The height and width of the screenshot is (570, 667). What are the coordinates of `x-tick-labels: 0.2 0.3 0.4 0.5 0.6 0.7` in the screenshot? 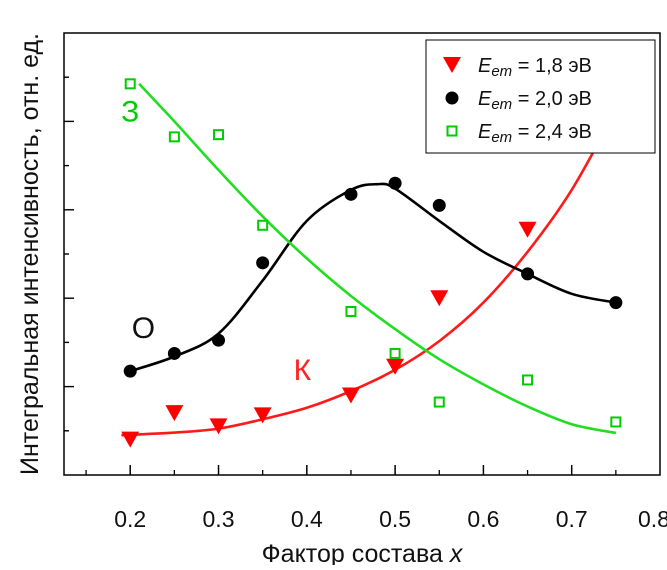 It's located at (350, 519).